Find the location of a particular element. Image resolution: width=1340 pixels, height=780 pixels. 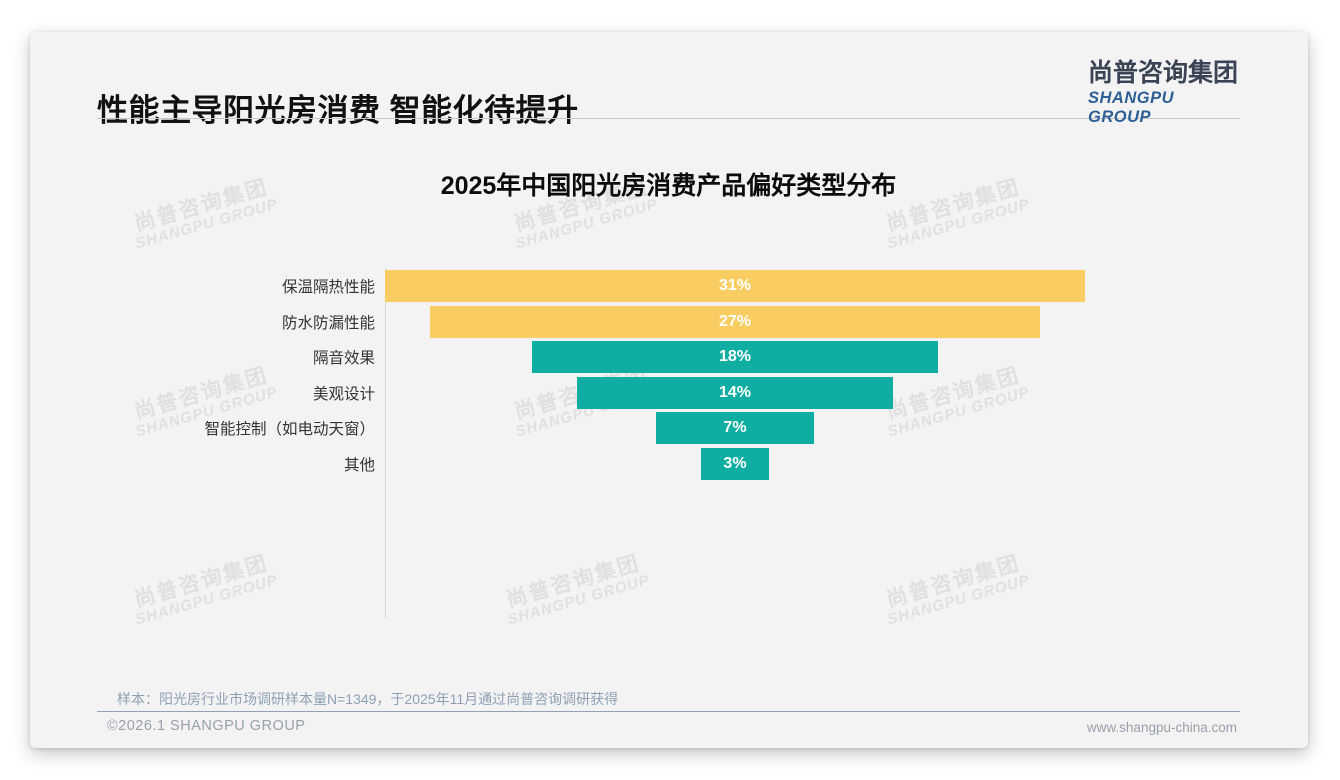

bar-value-label: 31% is located at coordinates (734, 285).